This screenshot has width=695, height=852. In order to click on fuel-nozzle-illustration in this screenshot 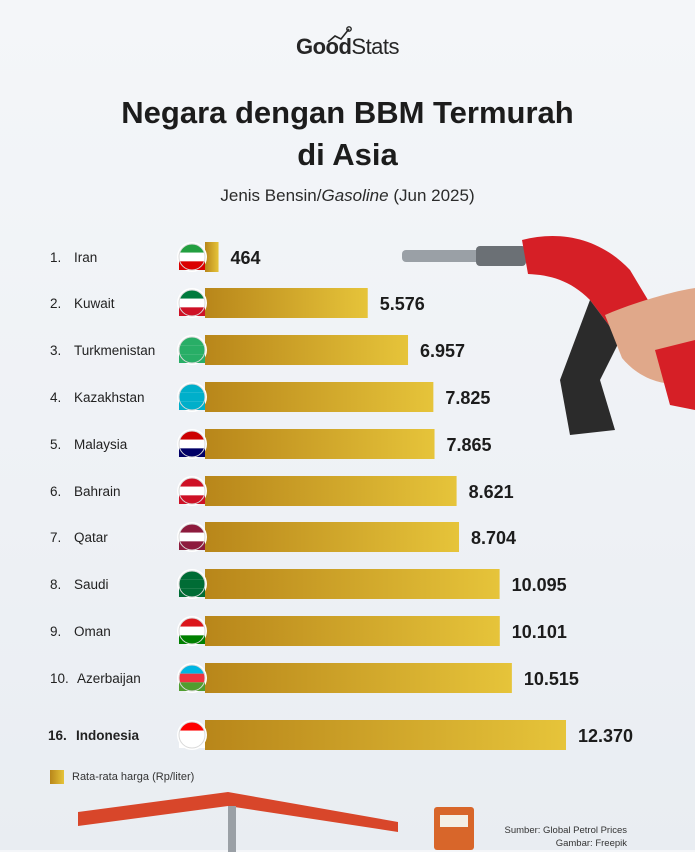, I will do `click(548, 335)`.